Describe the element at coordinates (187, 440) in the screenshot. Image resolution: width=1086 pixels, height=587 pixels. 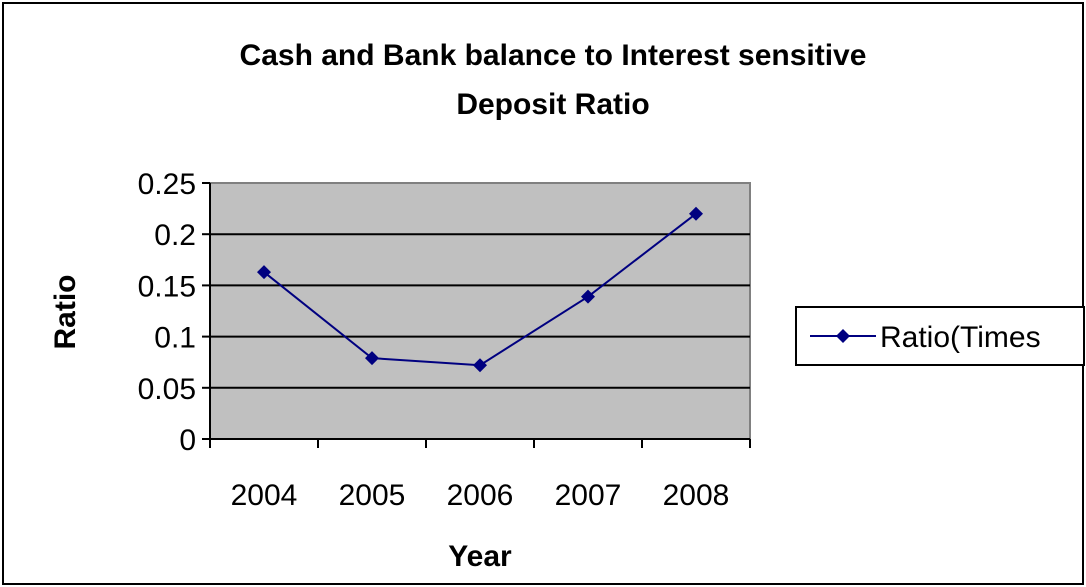
I see `y-tick-label: 0` at that location.